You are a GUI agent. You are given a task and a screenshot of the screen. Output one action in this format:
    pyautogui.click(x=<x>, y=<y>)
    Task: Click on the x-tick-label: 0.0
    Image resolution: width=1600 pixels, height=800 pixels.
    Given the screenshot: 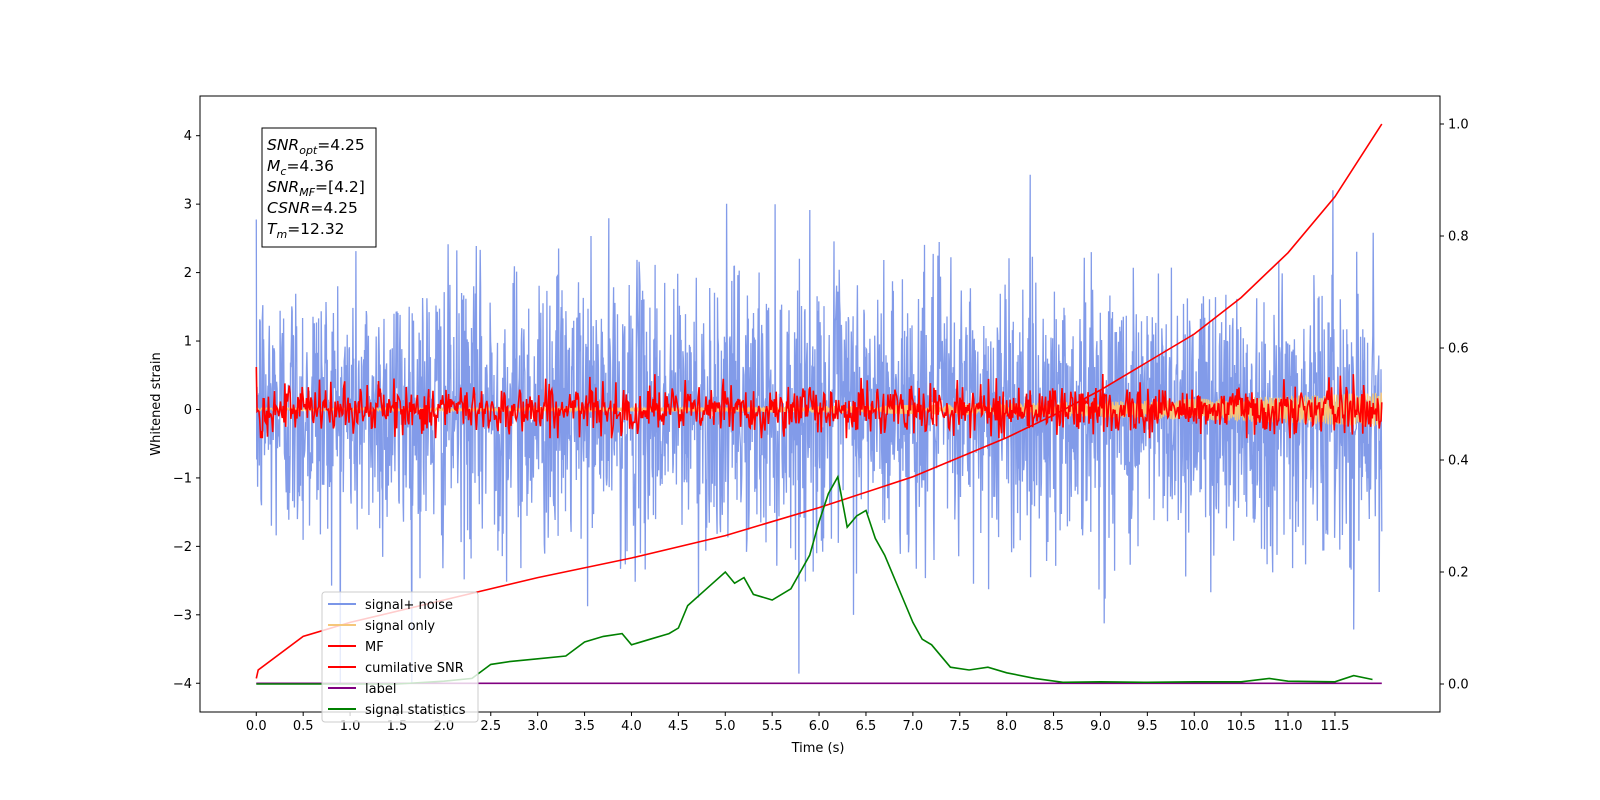 What is the action you would take?
    pyautogui.click(x=256, y=726)
    